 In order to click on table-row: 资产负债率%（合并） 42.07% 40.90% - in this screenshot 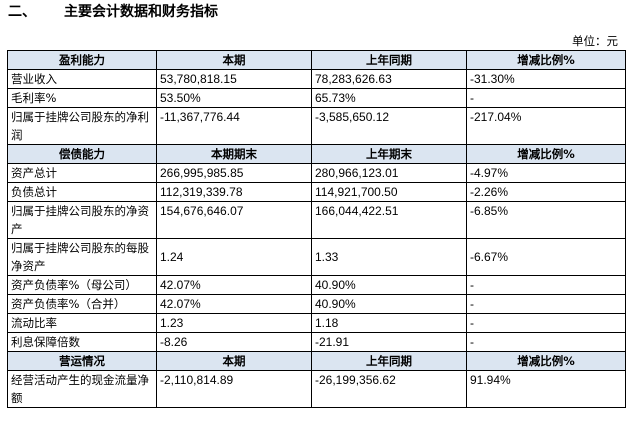, I will do `click(316, 304)`.